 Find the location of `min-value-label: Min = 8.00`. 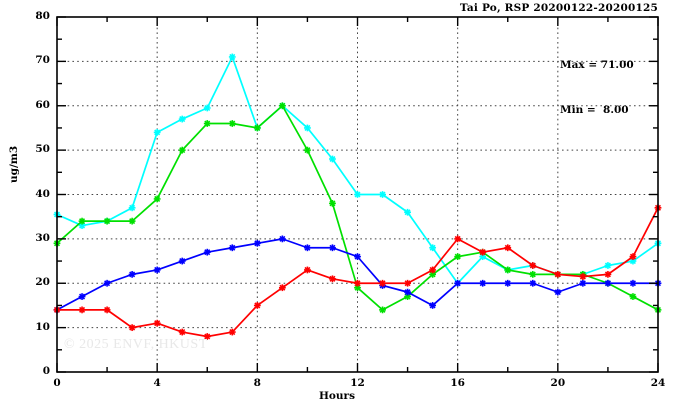

min-value-label: Min = 8.00 is located at coordinates (594, 110).